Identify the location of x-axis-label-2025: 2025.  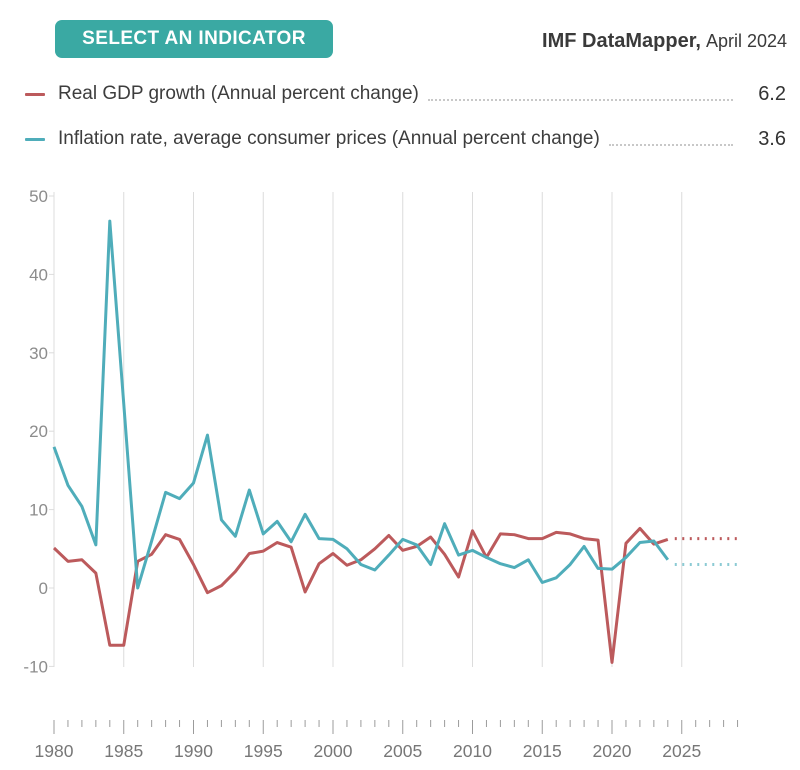
(681, 751).